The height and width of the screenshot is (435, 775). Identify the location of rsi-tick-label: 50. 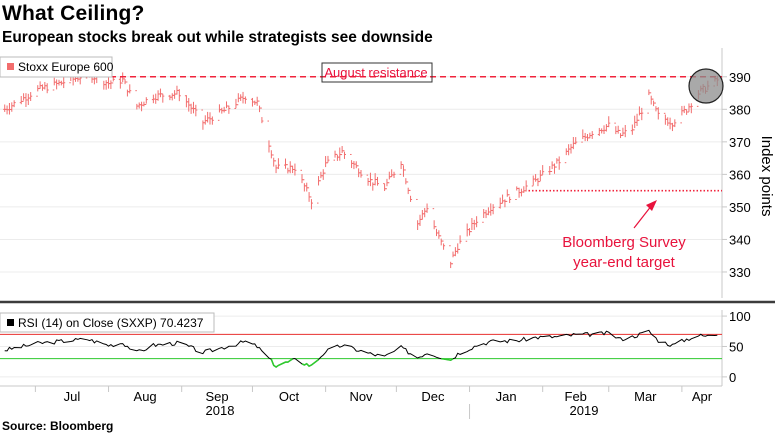
(736, 346).